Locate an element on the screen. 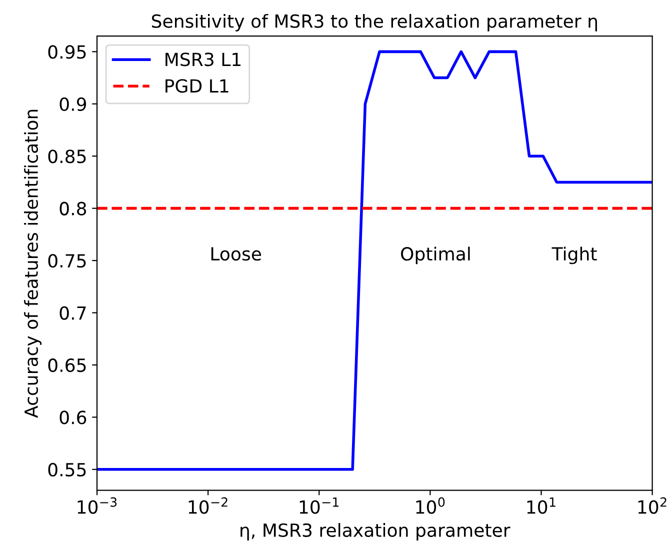  y-tick-label: 0.65 is located at coordinates (67, 365).